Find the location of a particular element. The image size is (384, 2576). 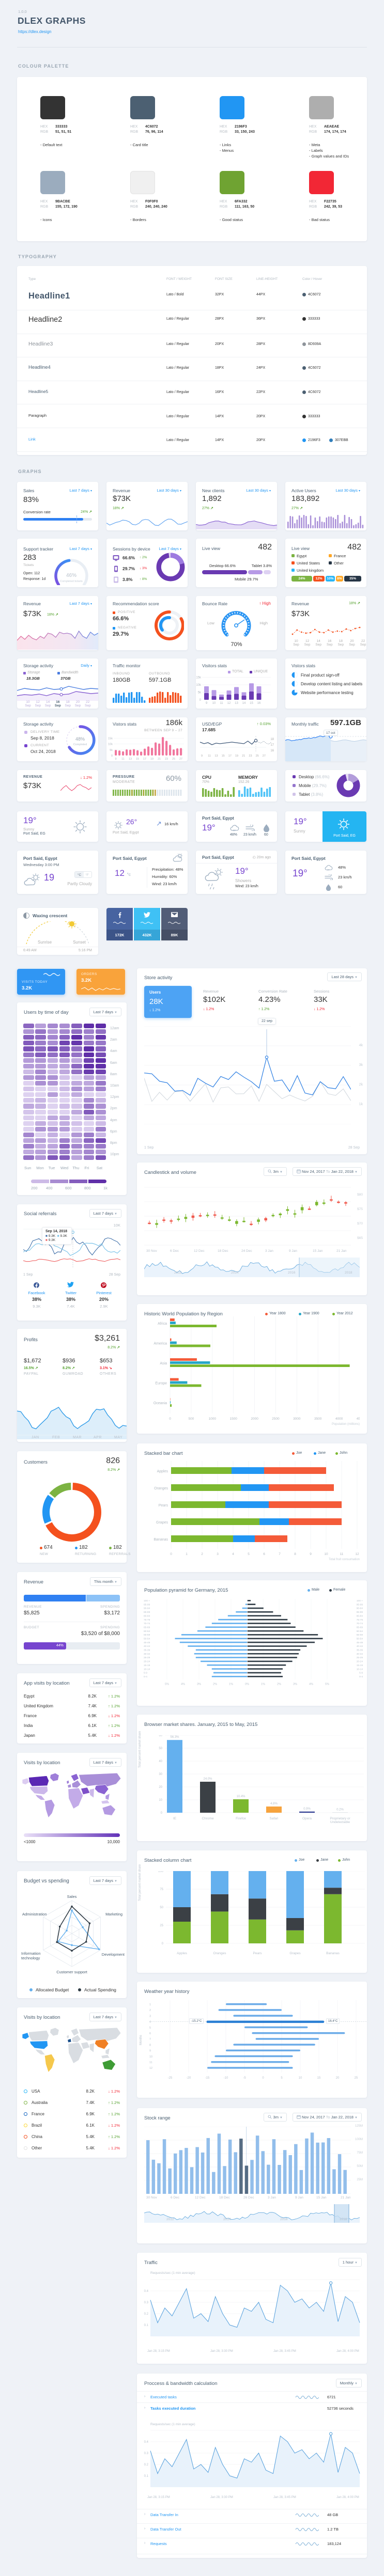

svg-text: Oranges is located at coordinates (161, 1488).